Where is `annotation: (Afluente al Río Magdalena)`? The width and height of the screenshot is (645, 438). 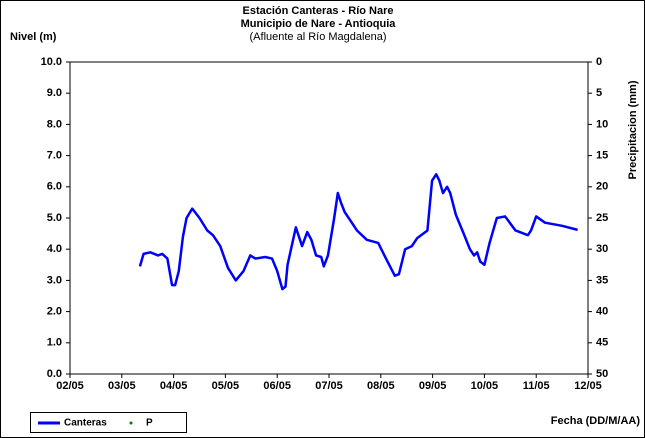
annotation: (Afluente al Río Magdalena) is located at coordinates (318, 37).